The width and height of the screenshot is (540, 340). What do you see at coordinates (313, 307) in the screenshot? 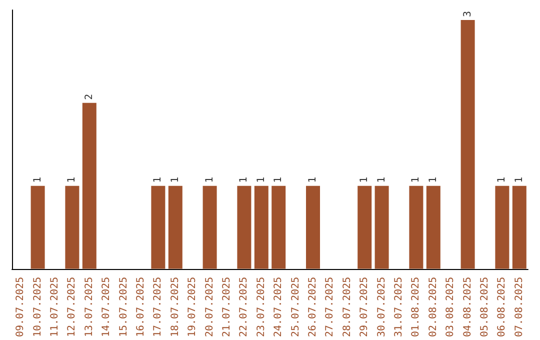
I see `x-tick-label: 26.07.2025` at bounding box center [313, 307].